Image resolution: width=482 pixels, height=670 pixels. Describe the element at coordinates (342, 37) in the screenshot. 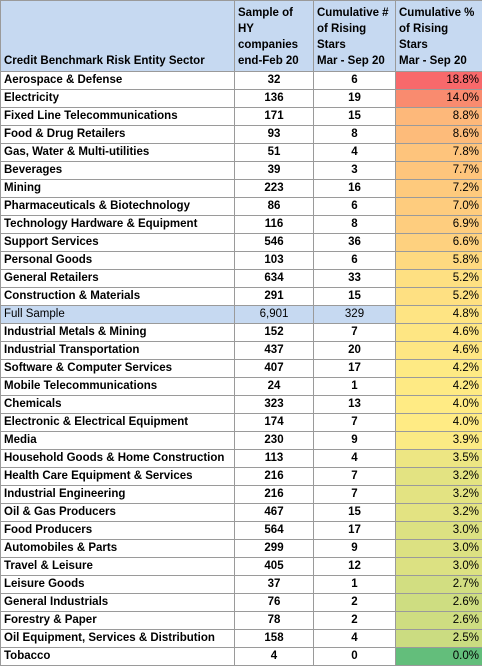

I see `rising-count-header-line: of Rising Stars` at that location.